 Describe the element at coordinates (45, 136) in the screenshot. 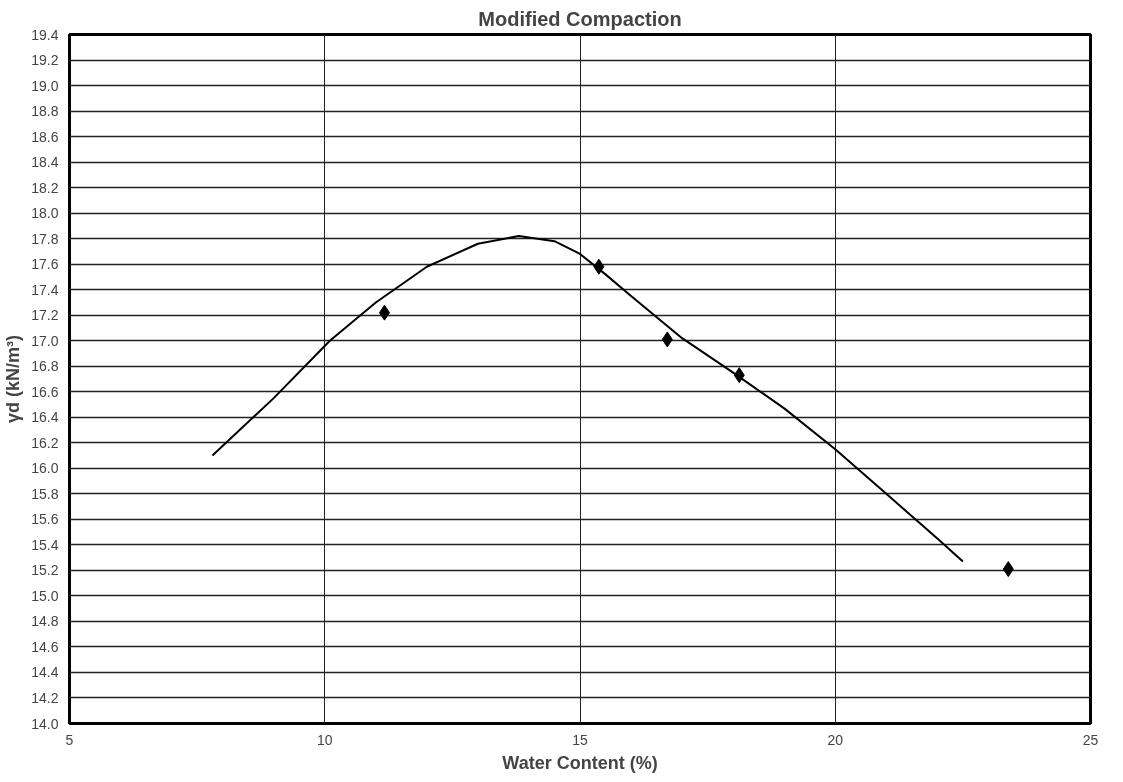

I see `y-tick-label: 18.6` at that location.